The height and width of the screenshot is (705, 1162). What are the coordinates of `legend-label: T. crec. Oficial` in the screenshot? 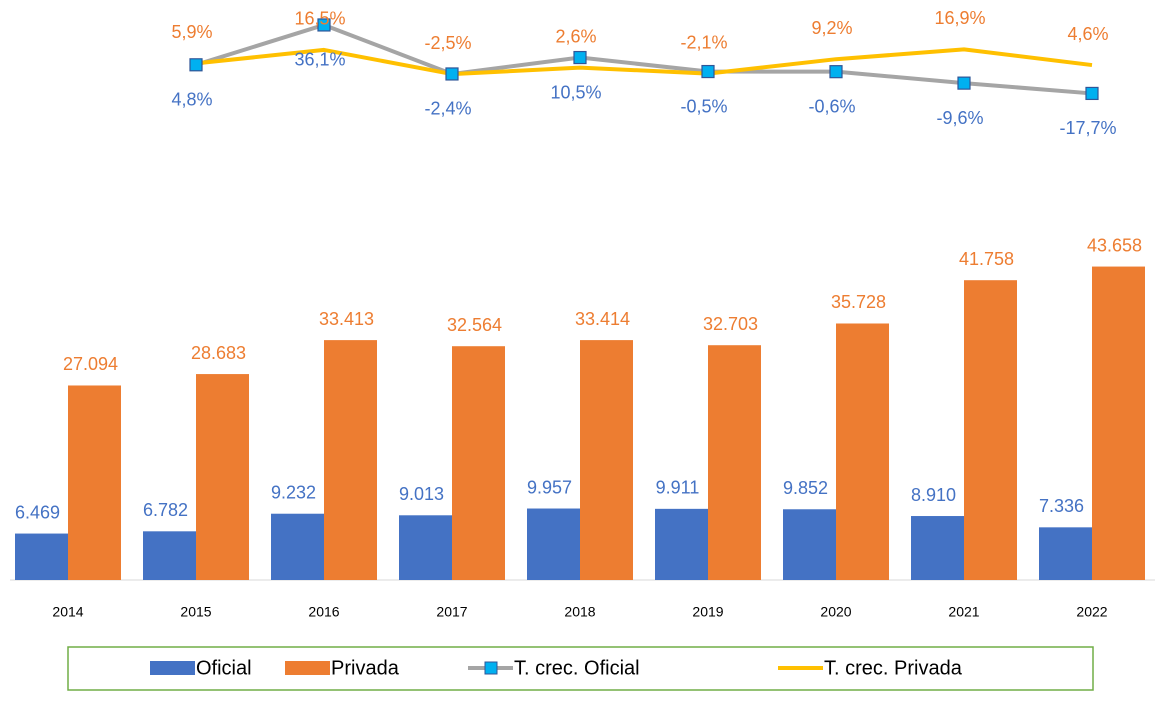 It's located at (577, 668).